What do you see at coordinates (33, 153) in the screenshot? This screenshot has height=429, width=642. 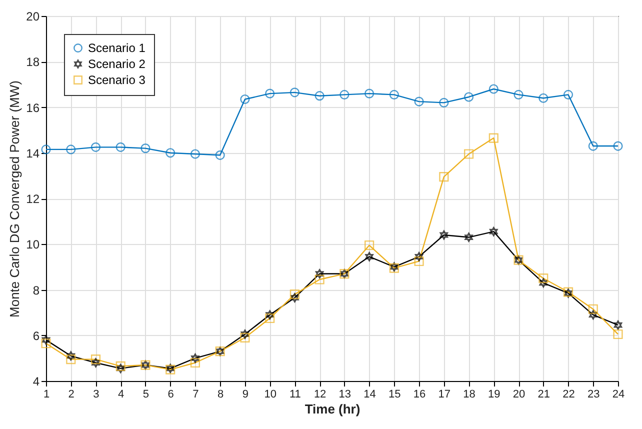 I see `y-tick-label: 14` at bounding box center [33, 153].